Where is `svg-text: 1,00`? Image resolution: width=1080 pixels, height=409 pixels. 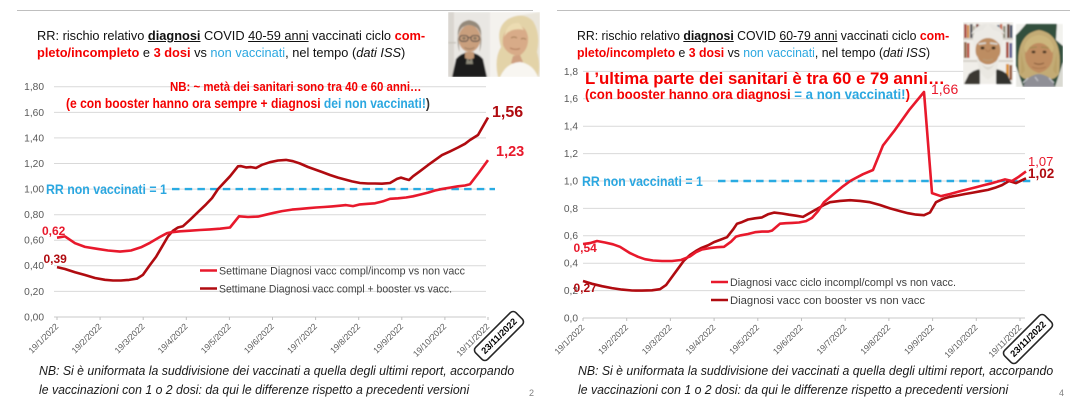 svg-text: 1,00 is located at coordinates (34, 190).